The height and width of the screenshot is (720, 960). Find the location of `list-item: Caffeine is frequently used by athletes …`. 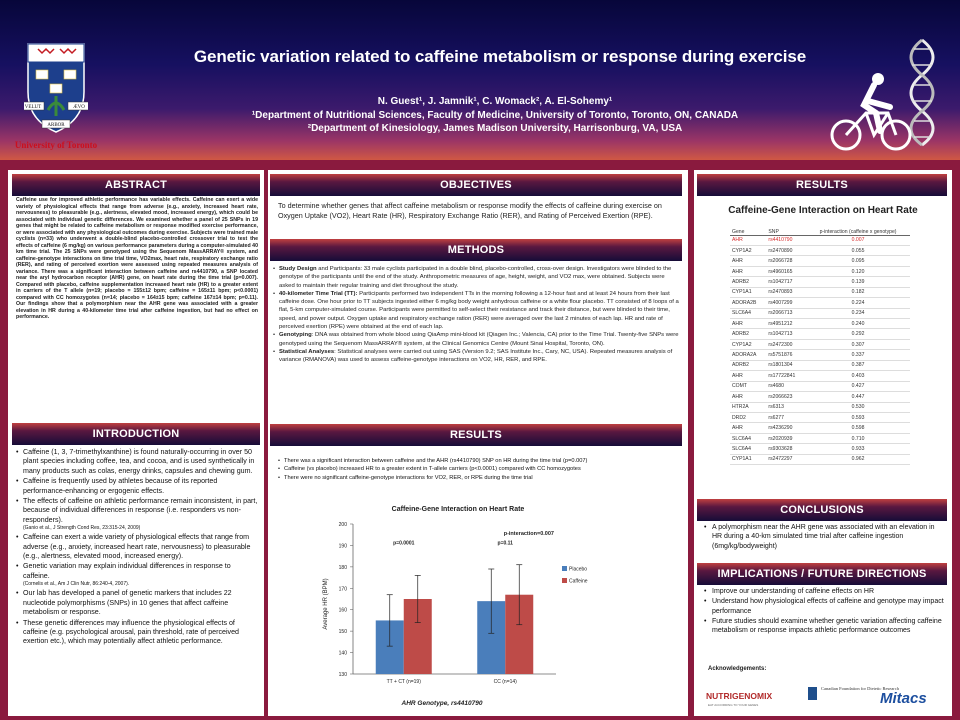

list-item: Caffeine is frequently used by athletes … is located at coordinates (137, 486).